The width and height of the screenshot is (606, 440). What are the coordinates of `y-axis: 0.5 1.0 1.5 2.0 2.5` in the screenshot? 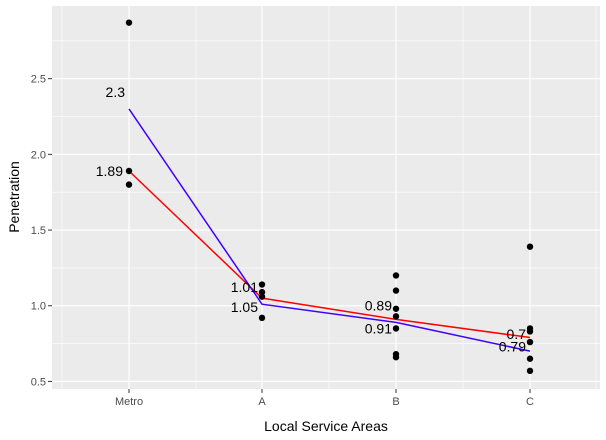 It's located at (41, 231).